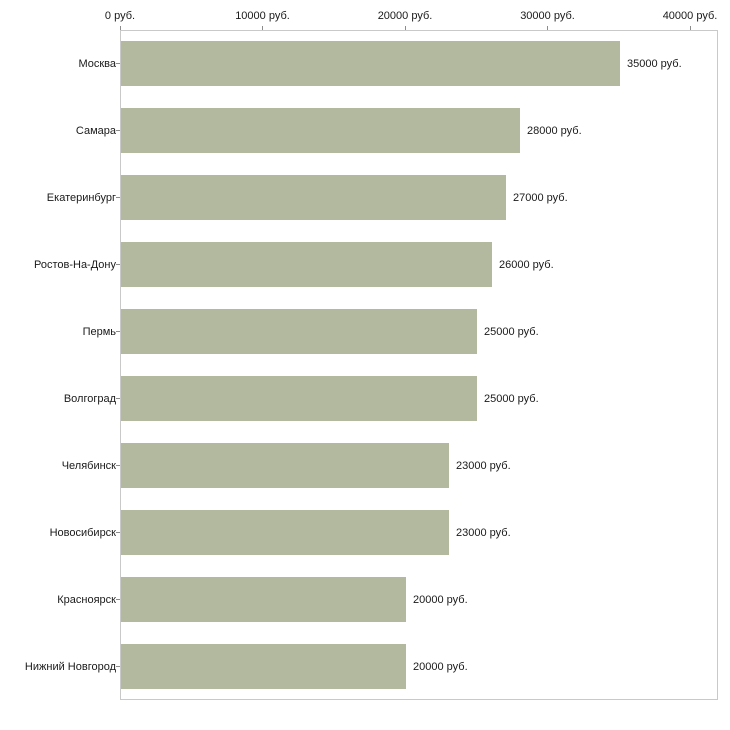 This screenshot has width=730, height=730. Describe the element at coordinates (70, 666) in the screenshot. I see `category-label: Нижний Новгород` at that location.